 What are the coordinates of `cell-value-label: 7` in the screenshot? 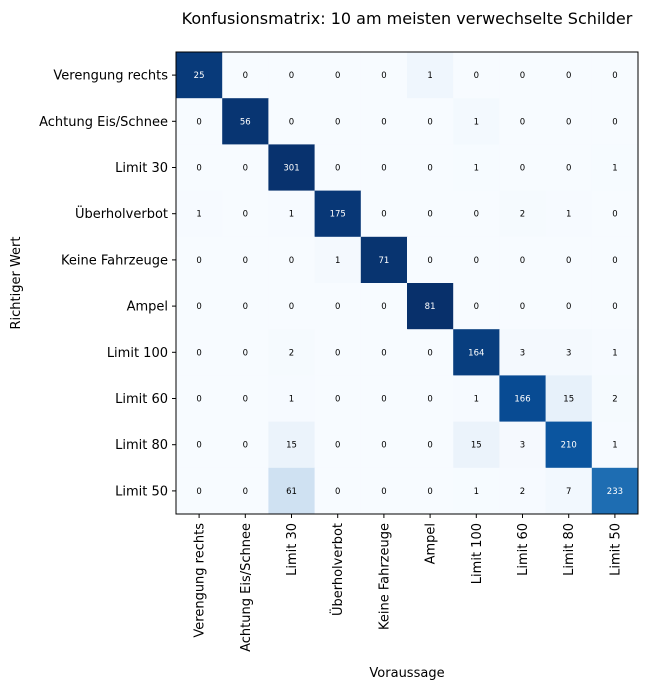 It's located at (568, 492).